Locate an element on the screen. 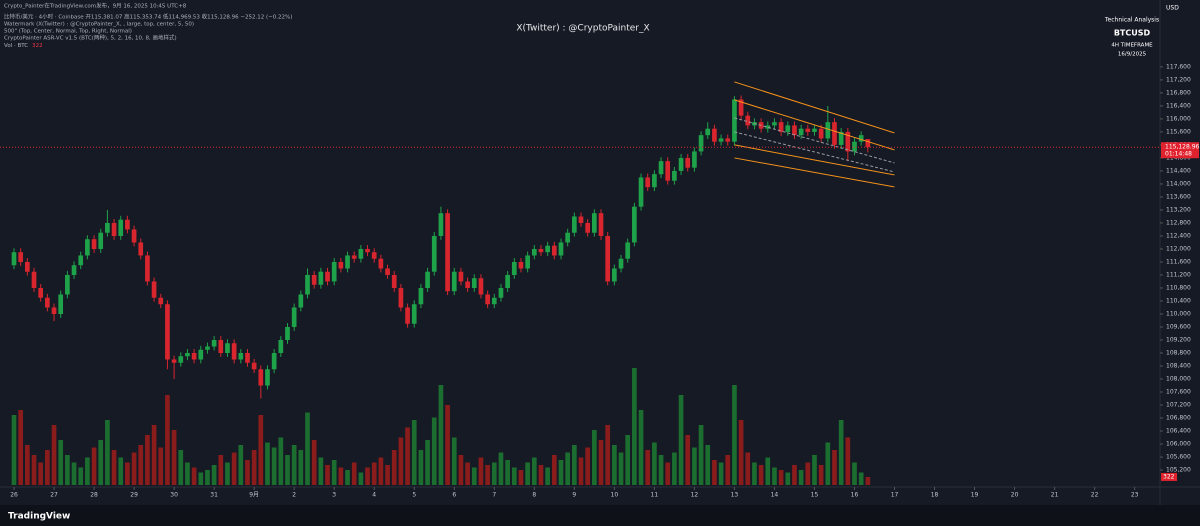  y-tick-label: 116,800 is located at coordinates (1178, 92).